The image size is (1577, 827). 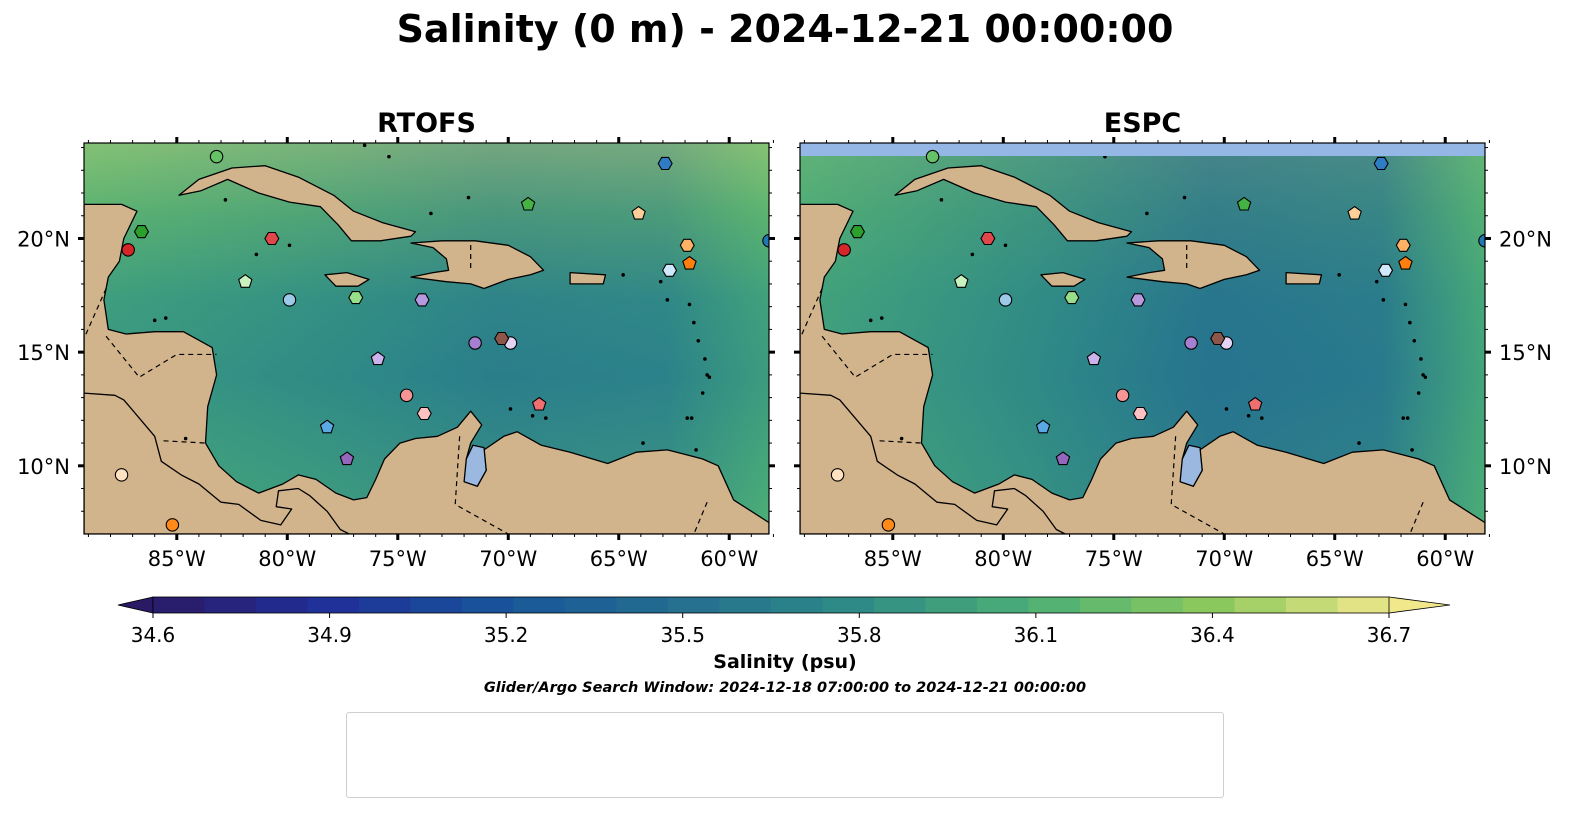 What do you see at coordinates (1525, 239) in the screenshot?
I see `lat-tick-label: 20°N` at bounding box center [1525, 239].